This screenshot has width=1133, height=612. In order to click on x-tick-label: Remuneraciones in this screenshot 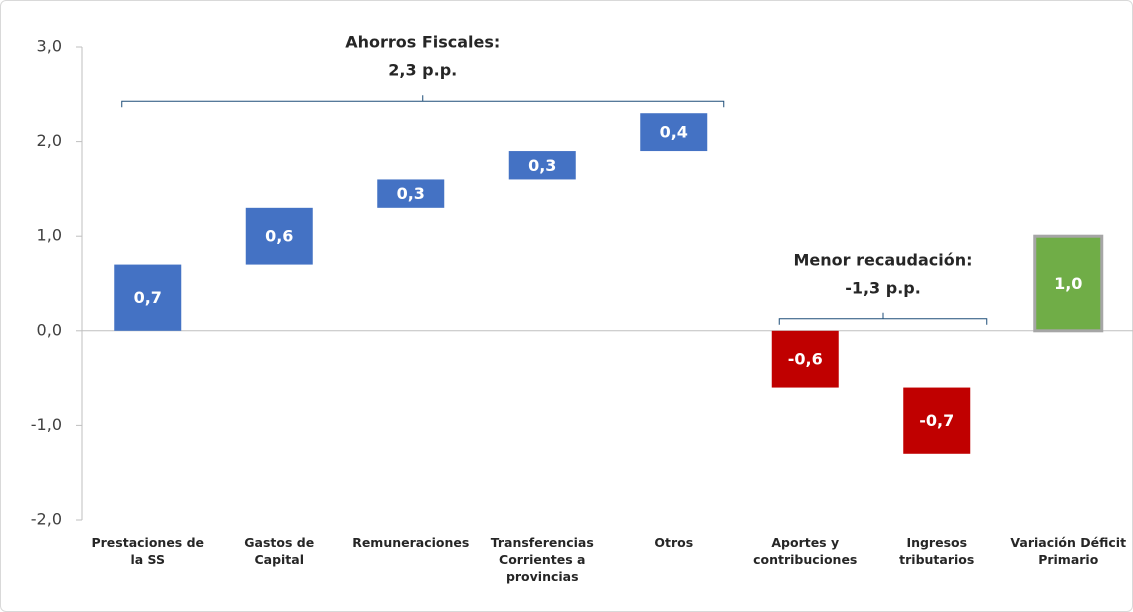, I will do `click(411, 542)`.